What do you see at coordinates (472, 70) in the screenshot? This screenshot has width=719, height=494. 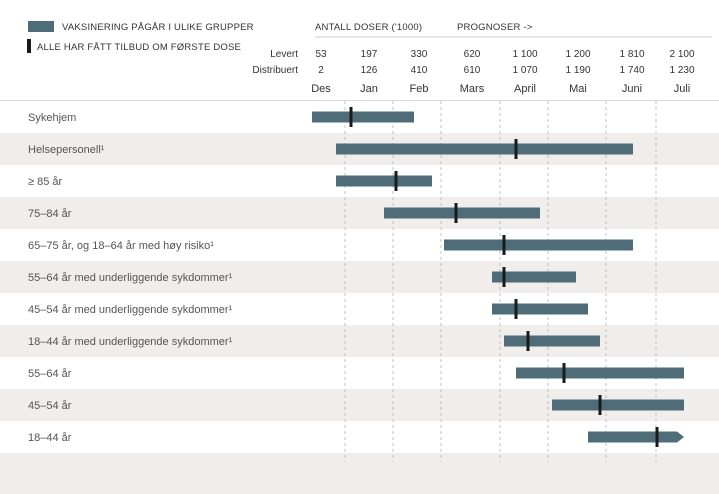 I see `dose-value: 610` at bounding box center [472, 70].